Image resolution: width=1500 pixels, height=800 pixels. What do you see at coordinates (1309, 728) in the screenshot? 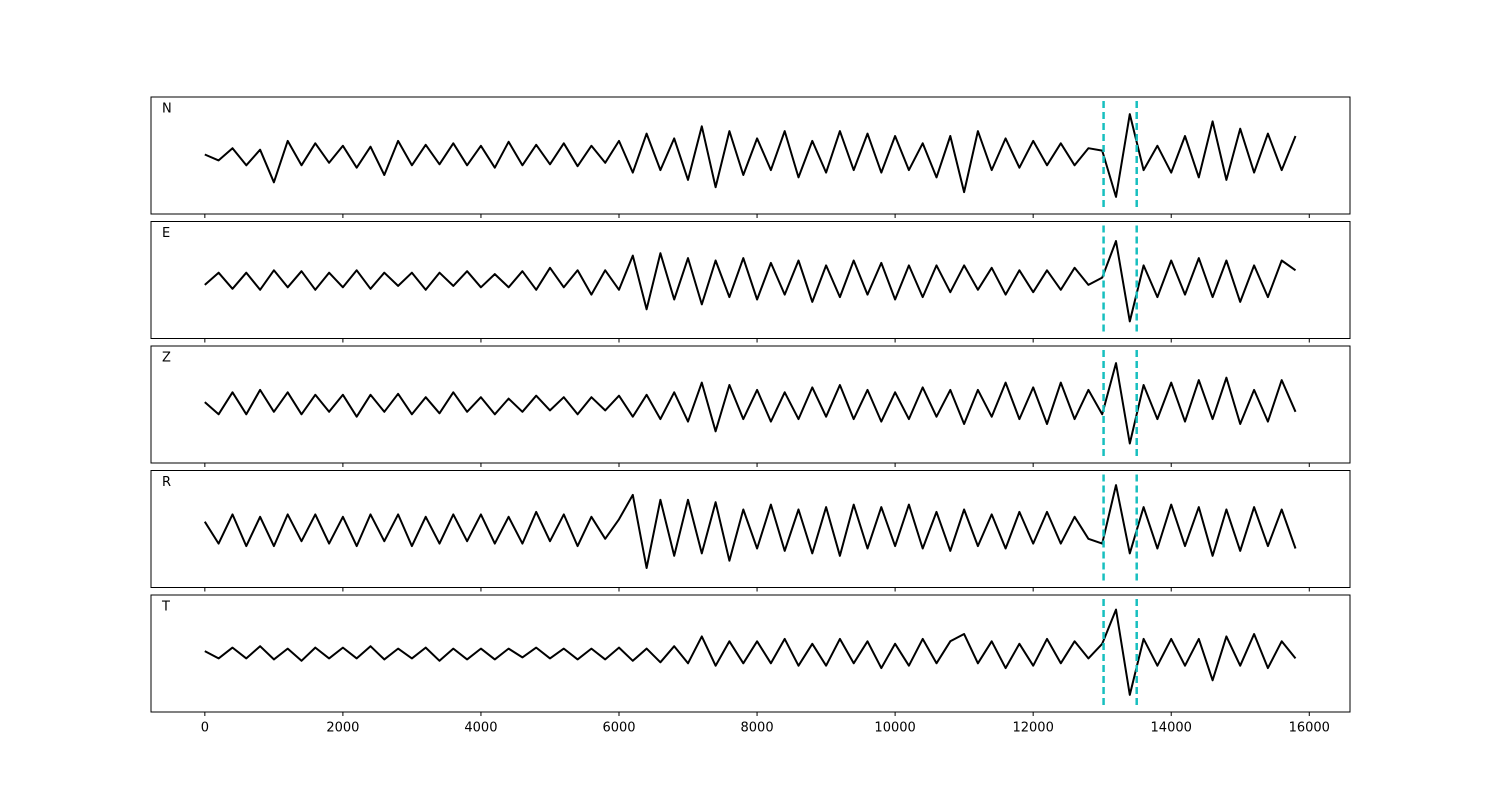
I see `x-tick-label: 16000` at bounding box center [1309, 728].